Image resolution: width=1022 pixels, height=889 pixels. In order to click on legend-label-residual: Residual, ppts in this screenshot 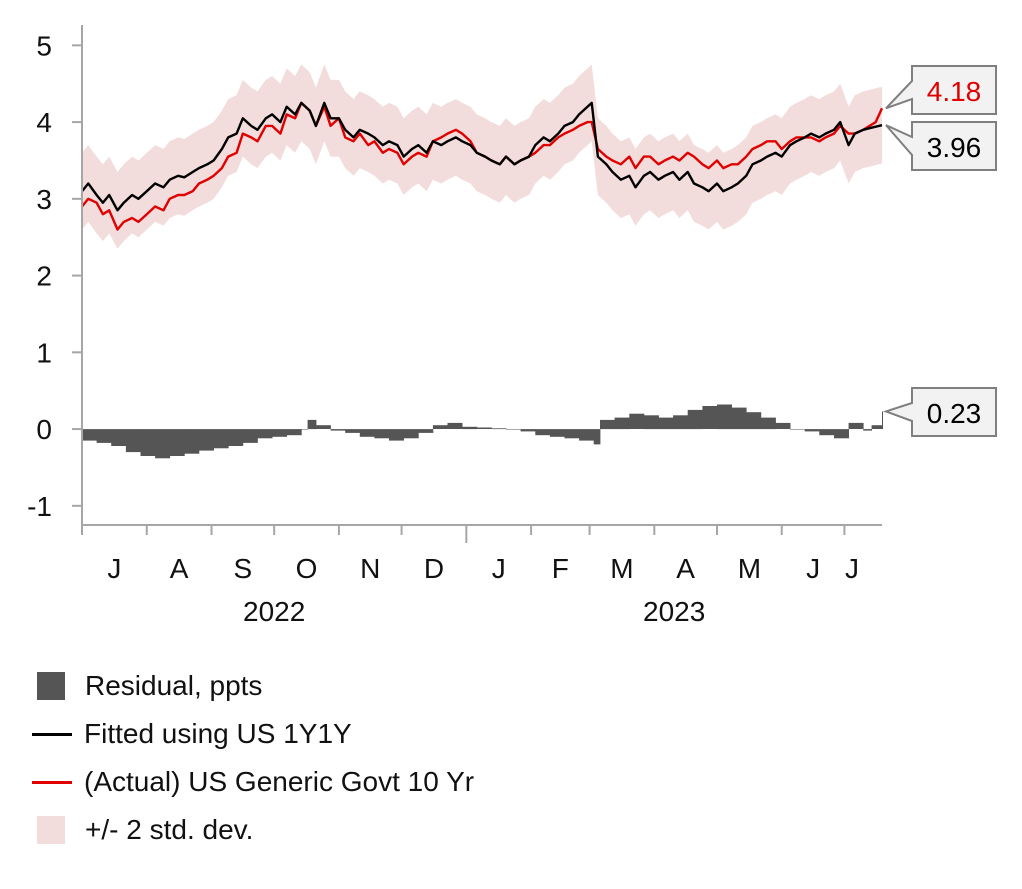, I will do `click(174, 685)`.